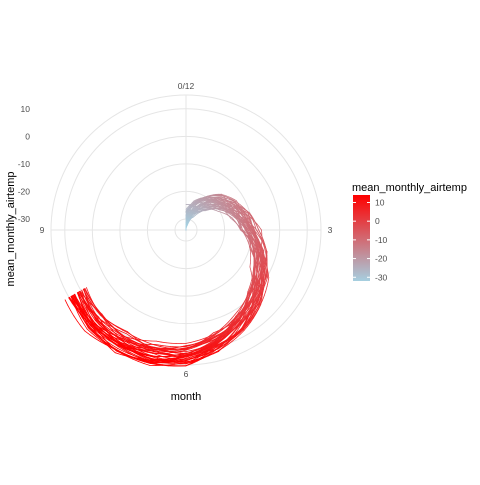  Describe the element at coordinates (361, 238) in the screenshot. I see `legend-color-bar` at that location.